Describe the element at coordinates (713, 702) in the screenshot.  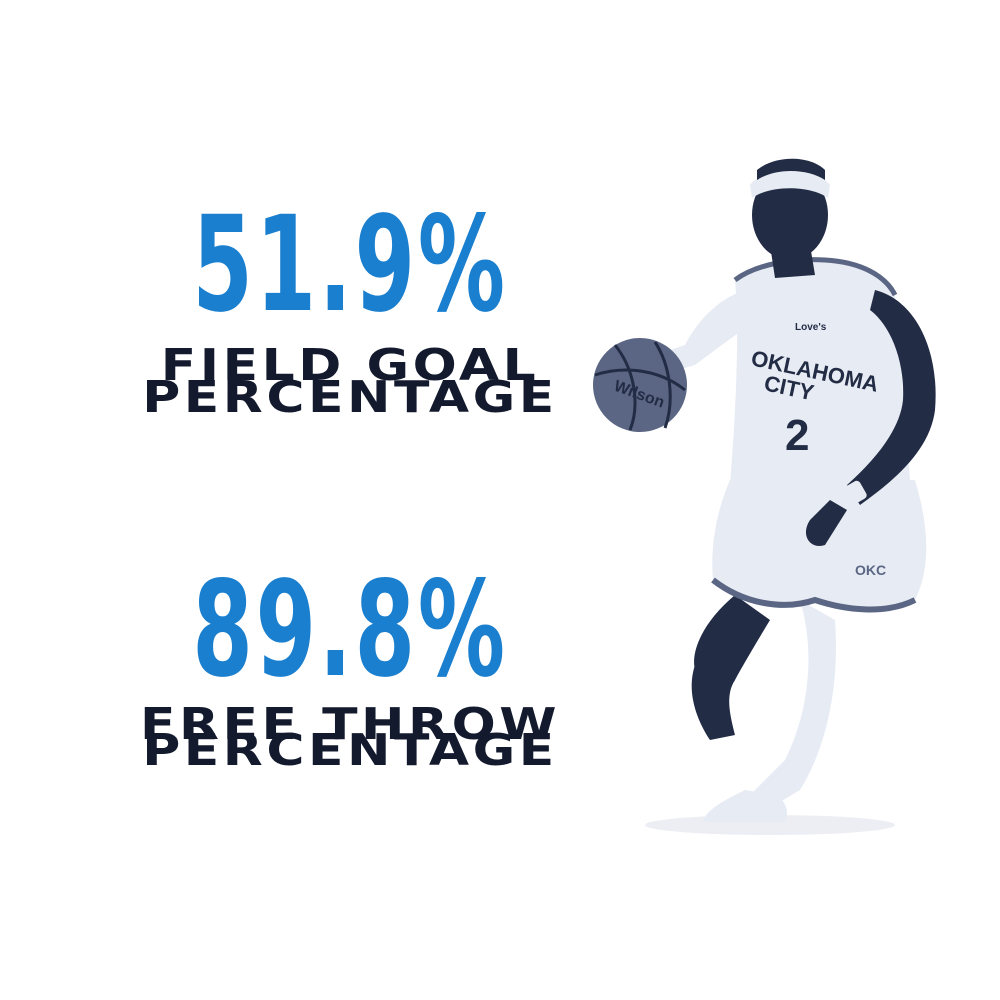
I see `back-shin` at that location.